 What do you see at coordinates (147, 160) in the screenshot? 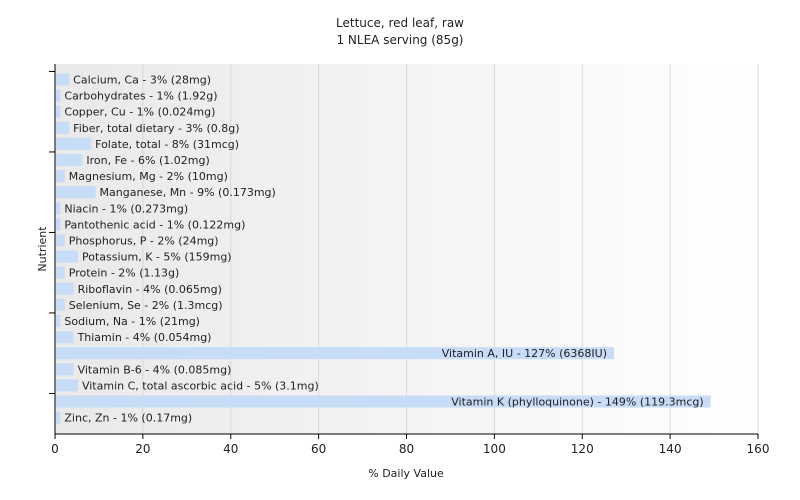
I see `bar-label: Iron, Fe - 6% (1.02mg)` at bounding box center [147, 160].